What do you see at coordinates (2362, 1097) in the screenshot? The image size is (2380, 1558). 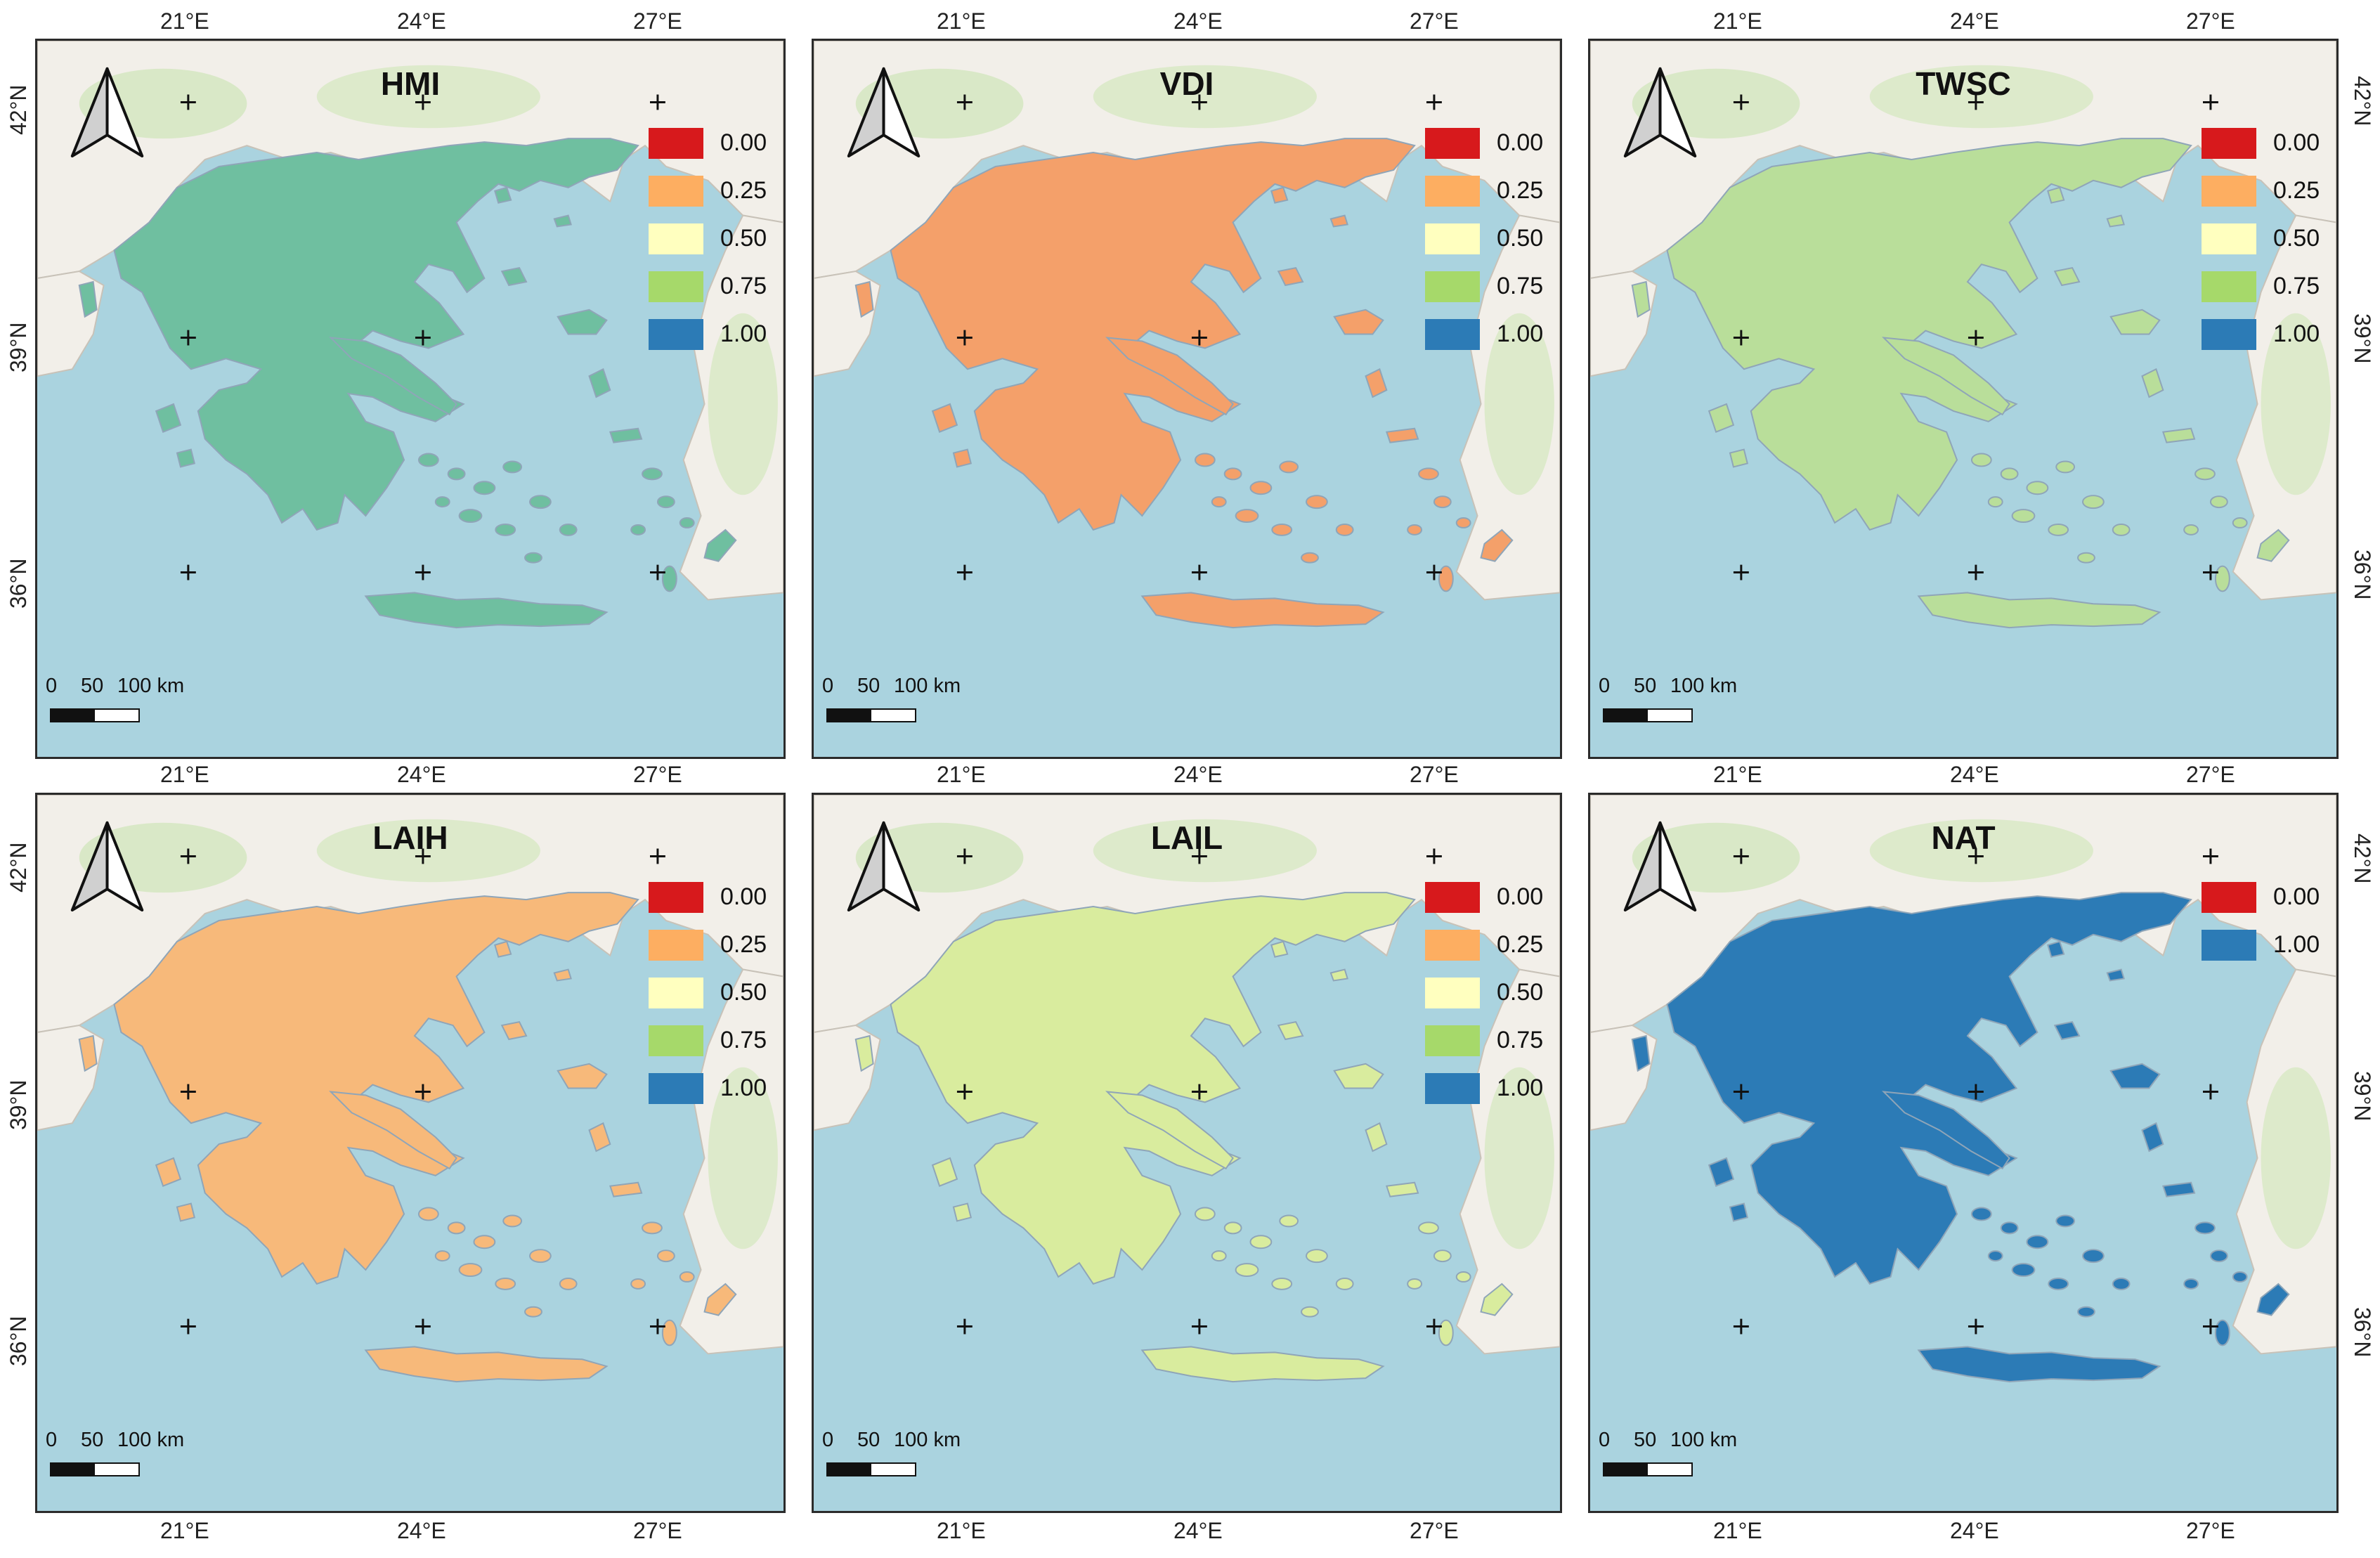 I see `lat-tick: 39°N` at bounding box center [2362, 1097].